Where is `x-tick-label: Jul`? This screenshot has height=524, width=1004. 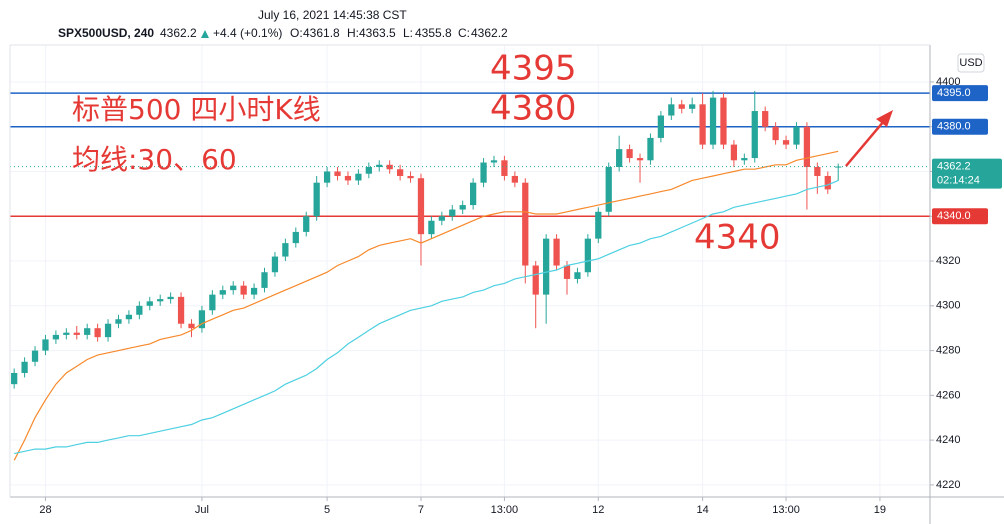
x-tick-label: Jul is located at coordinates (202, 510).